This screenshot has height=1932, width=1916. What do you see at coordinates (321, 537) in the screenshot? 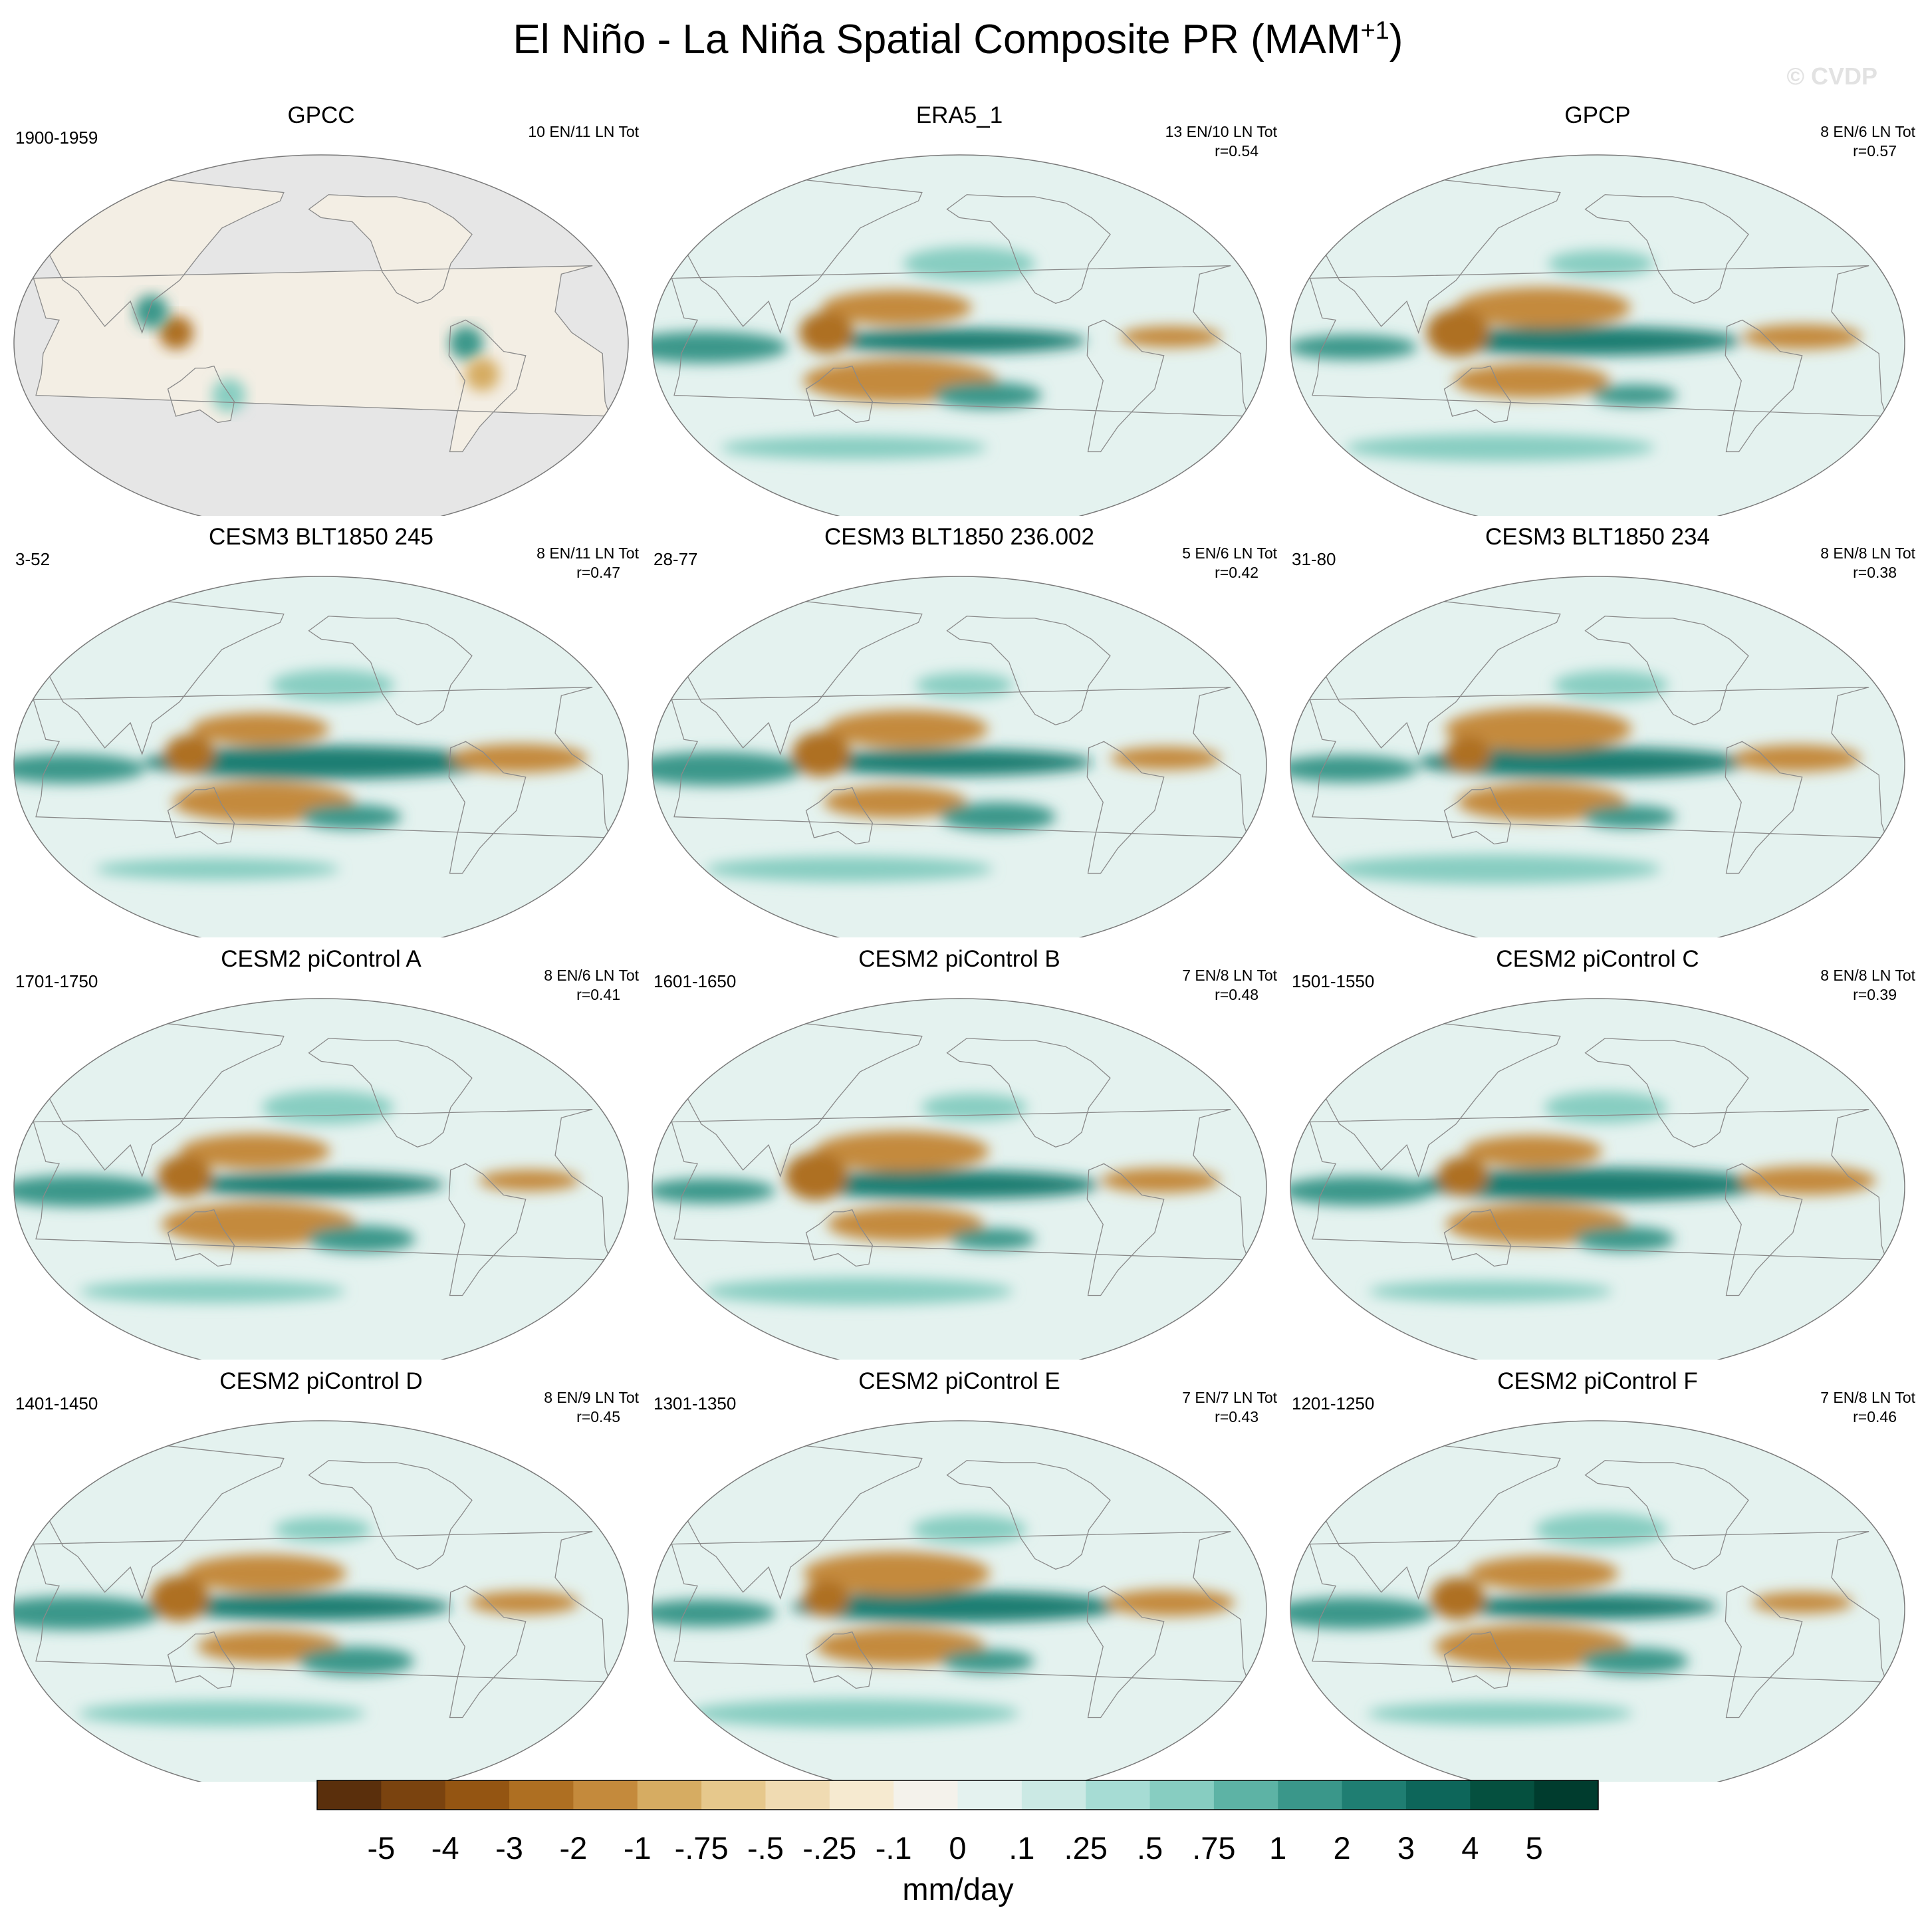
I see `panel-title: CESM3 BLT1850 245` at bounding box center [321, 537].